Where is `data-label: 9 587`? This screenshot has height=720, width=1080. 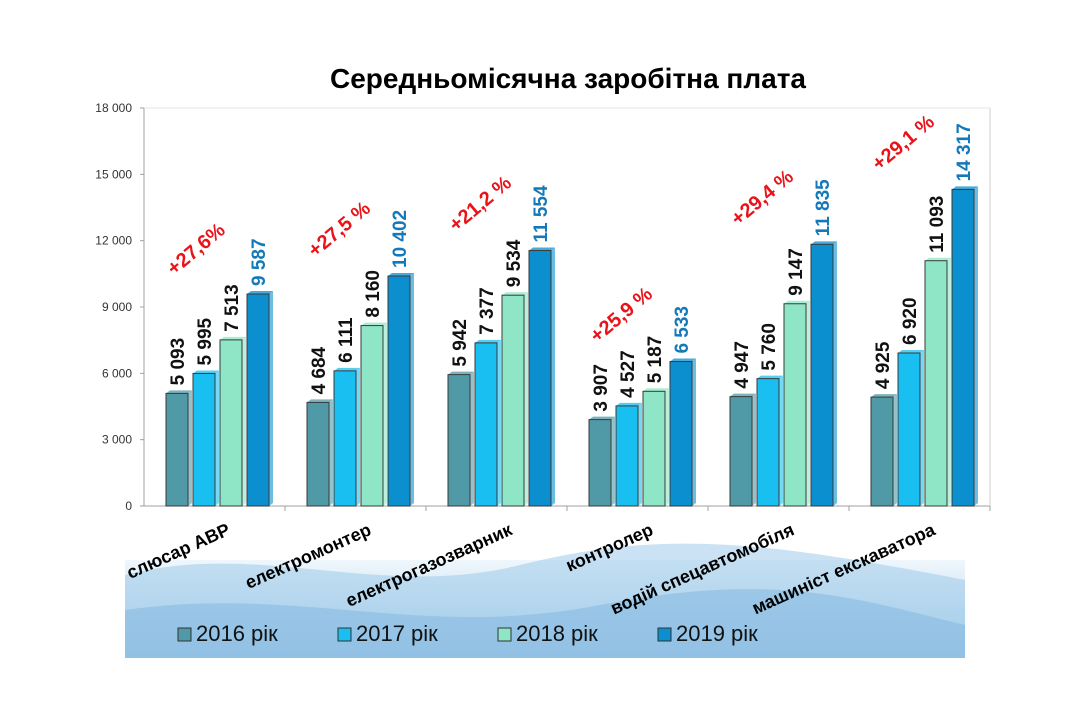 data-label: 9 587 is located at coordinates (259, 262).